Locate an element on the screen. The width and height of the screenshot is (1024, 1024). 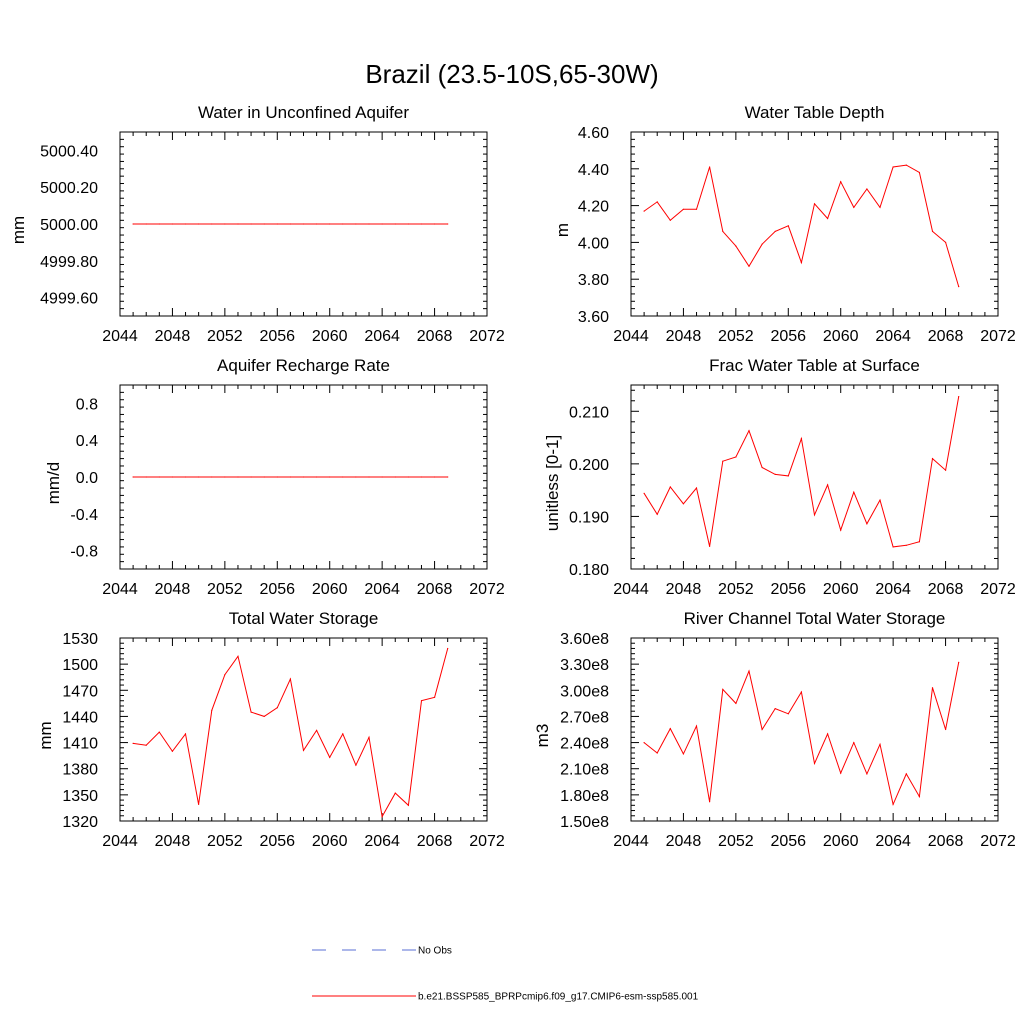
y-tick-label: 0.190 is located at coordinates (589, 517).